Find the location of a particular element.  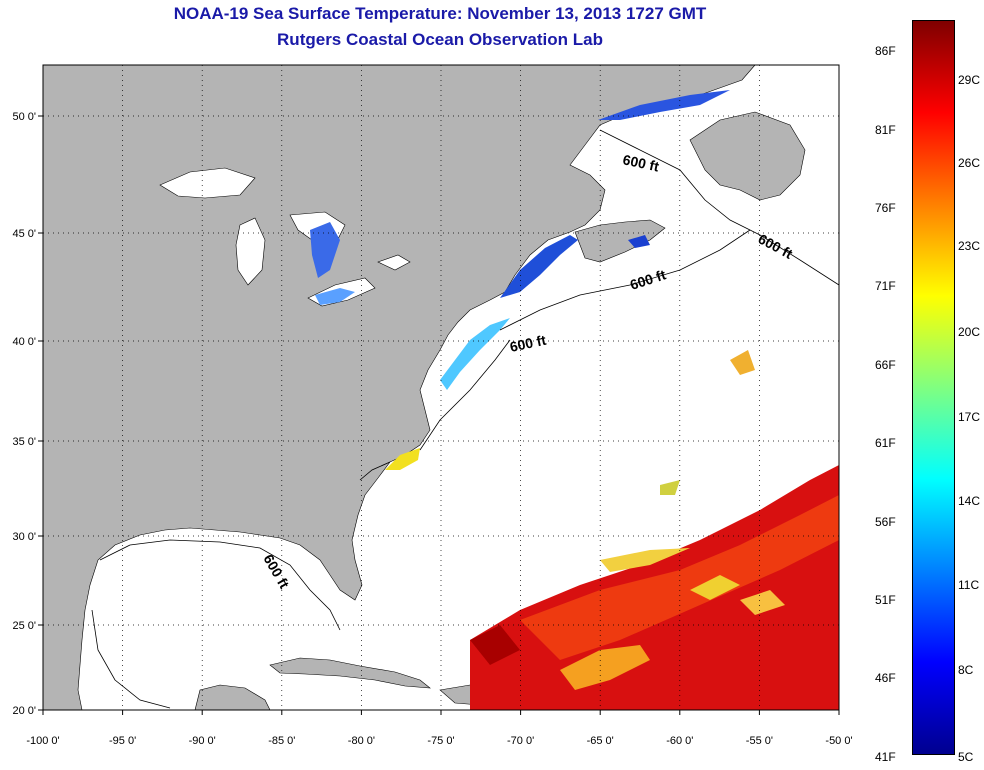

colorbar-f-label: 56F is located at coordinates (885, 522).